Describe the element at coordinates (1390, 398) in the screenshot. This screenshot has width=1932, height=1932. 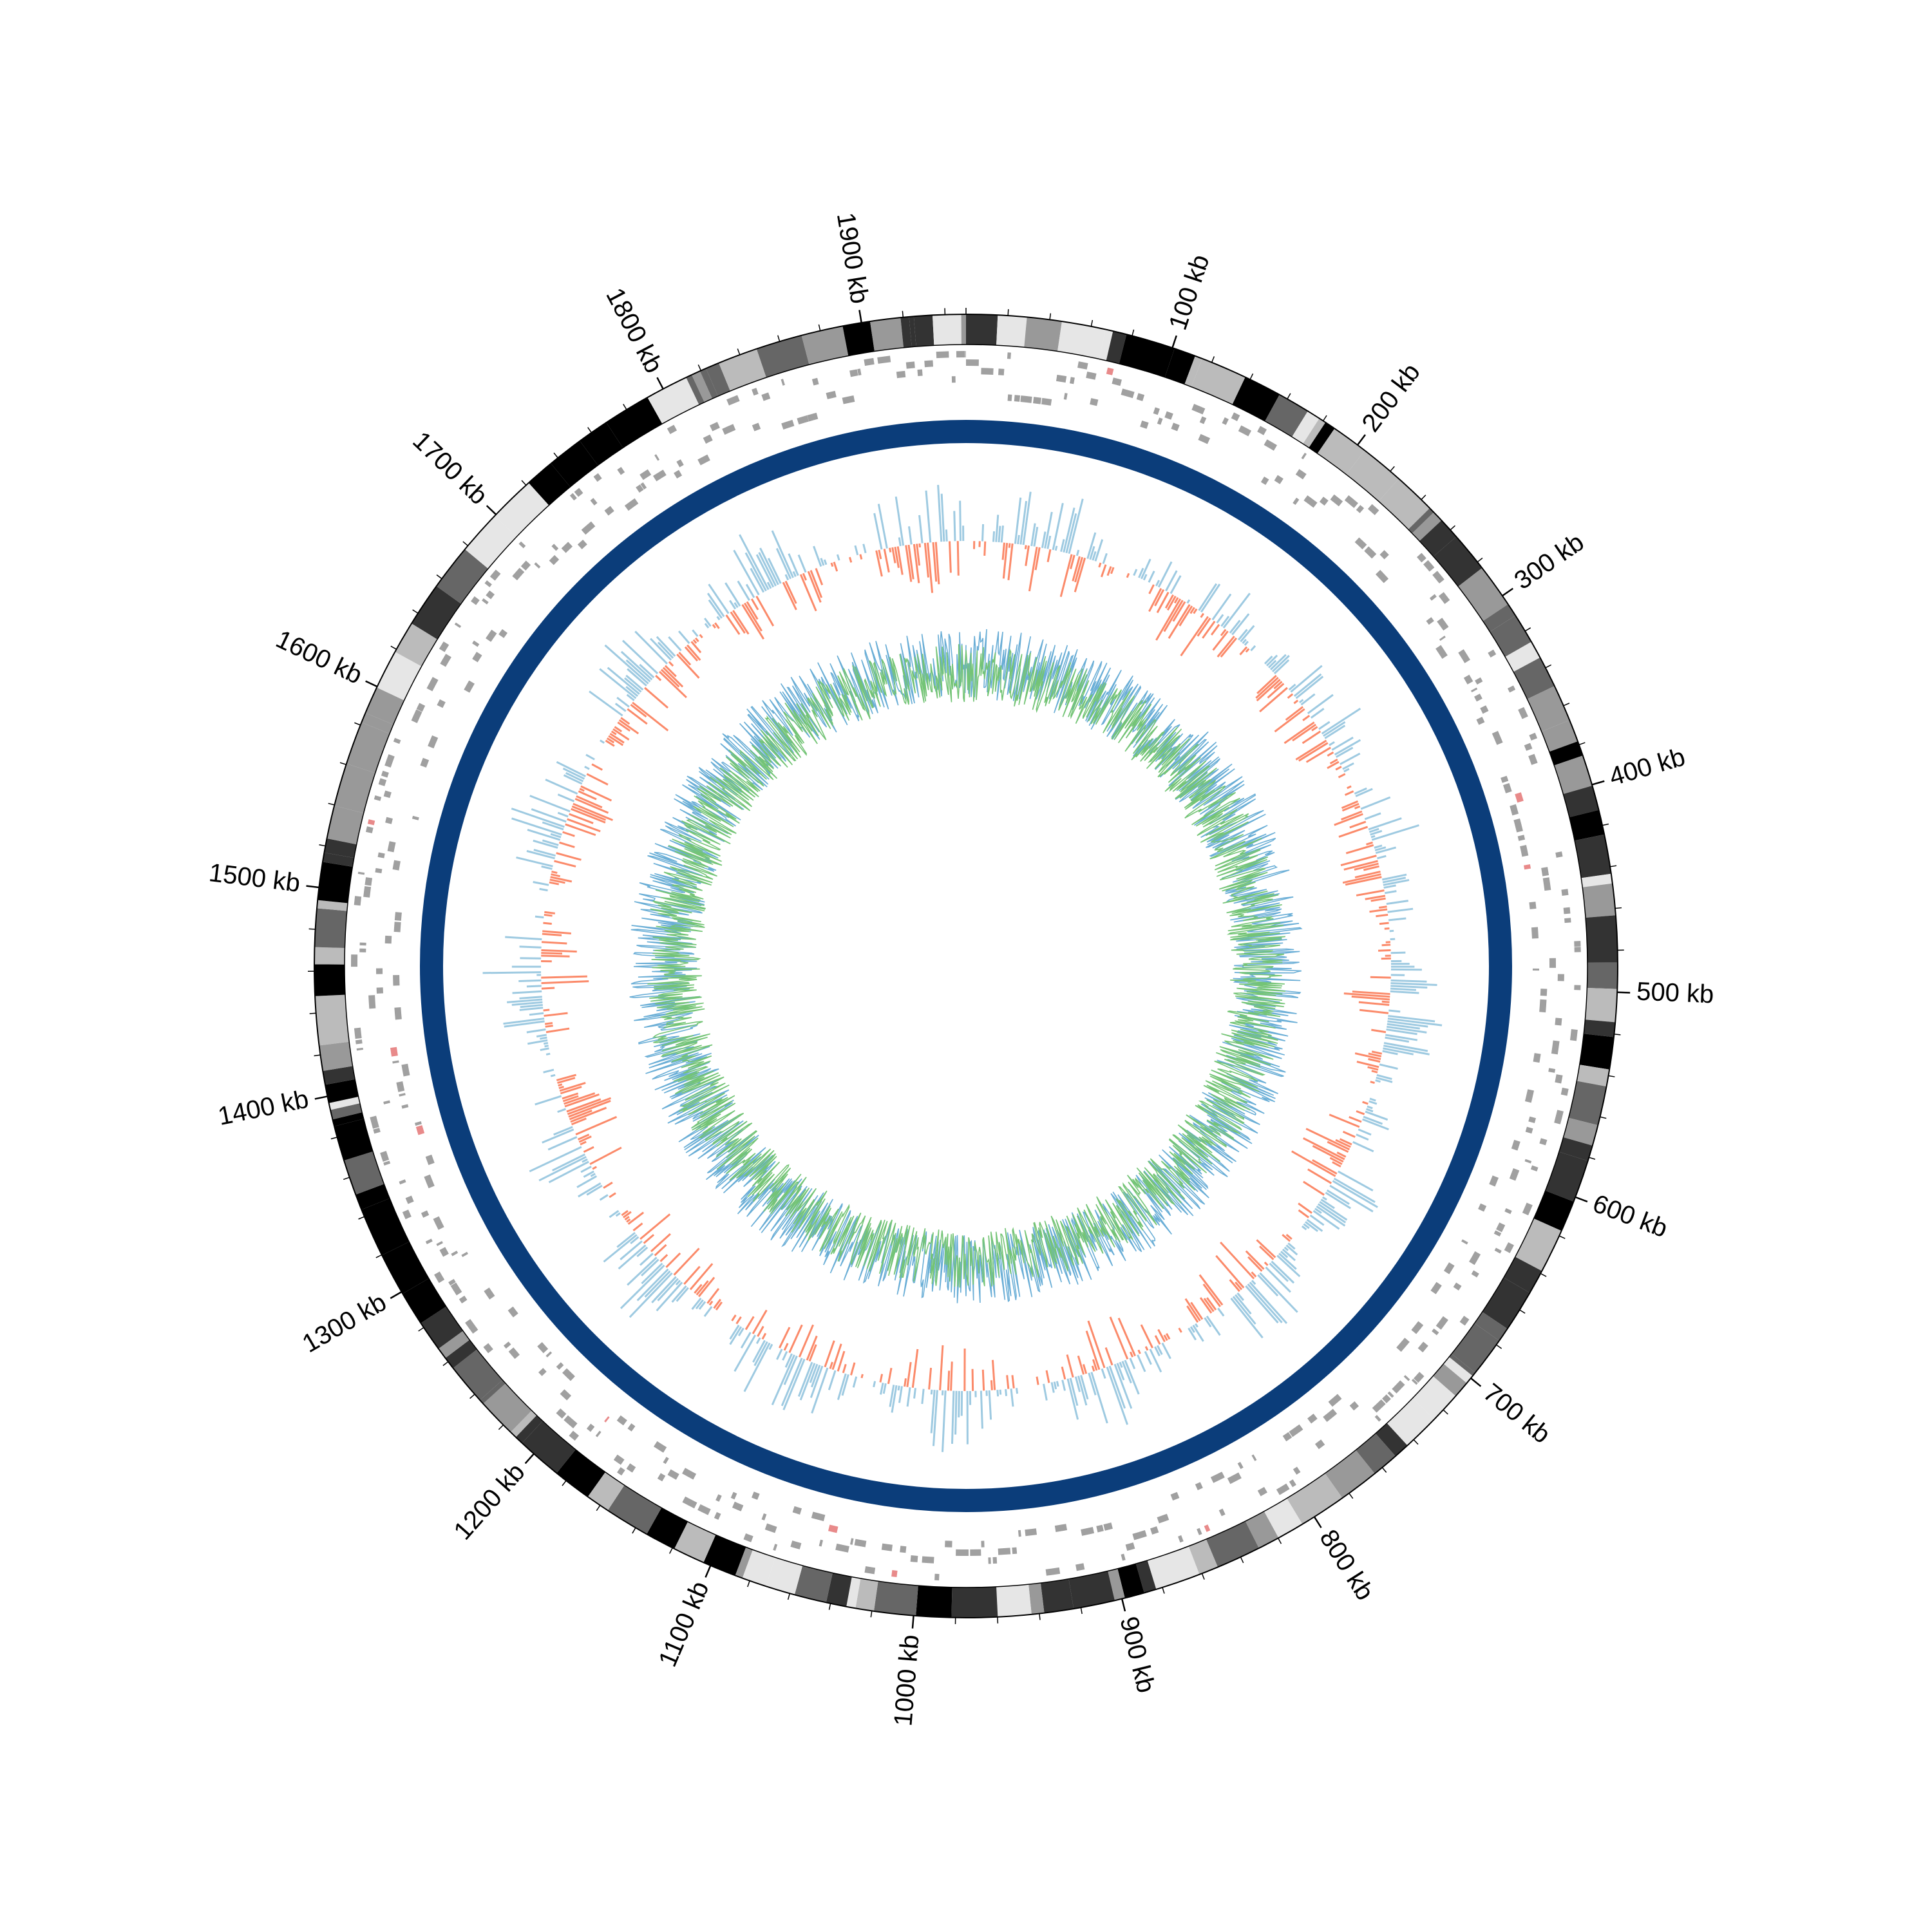
I see `tick-label-200kb: 200 kb` at that location.